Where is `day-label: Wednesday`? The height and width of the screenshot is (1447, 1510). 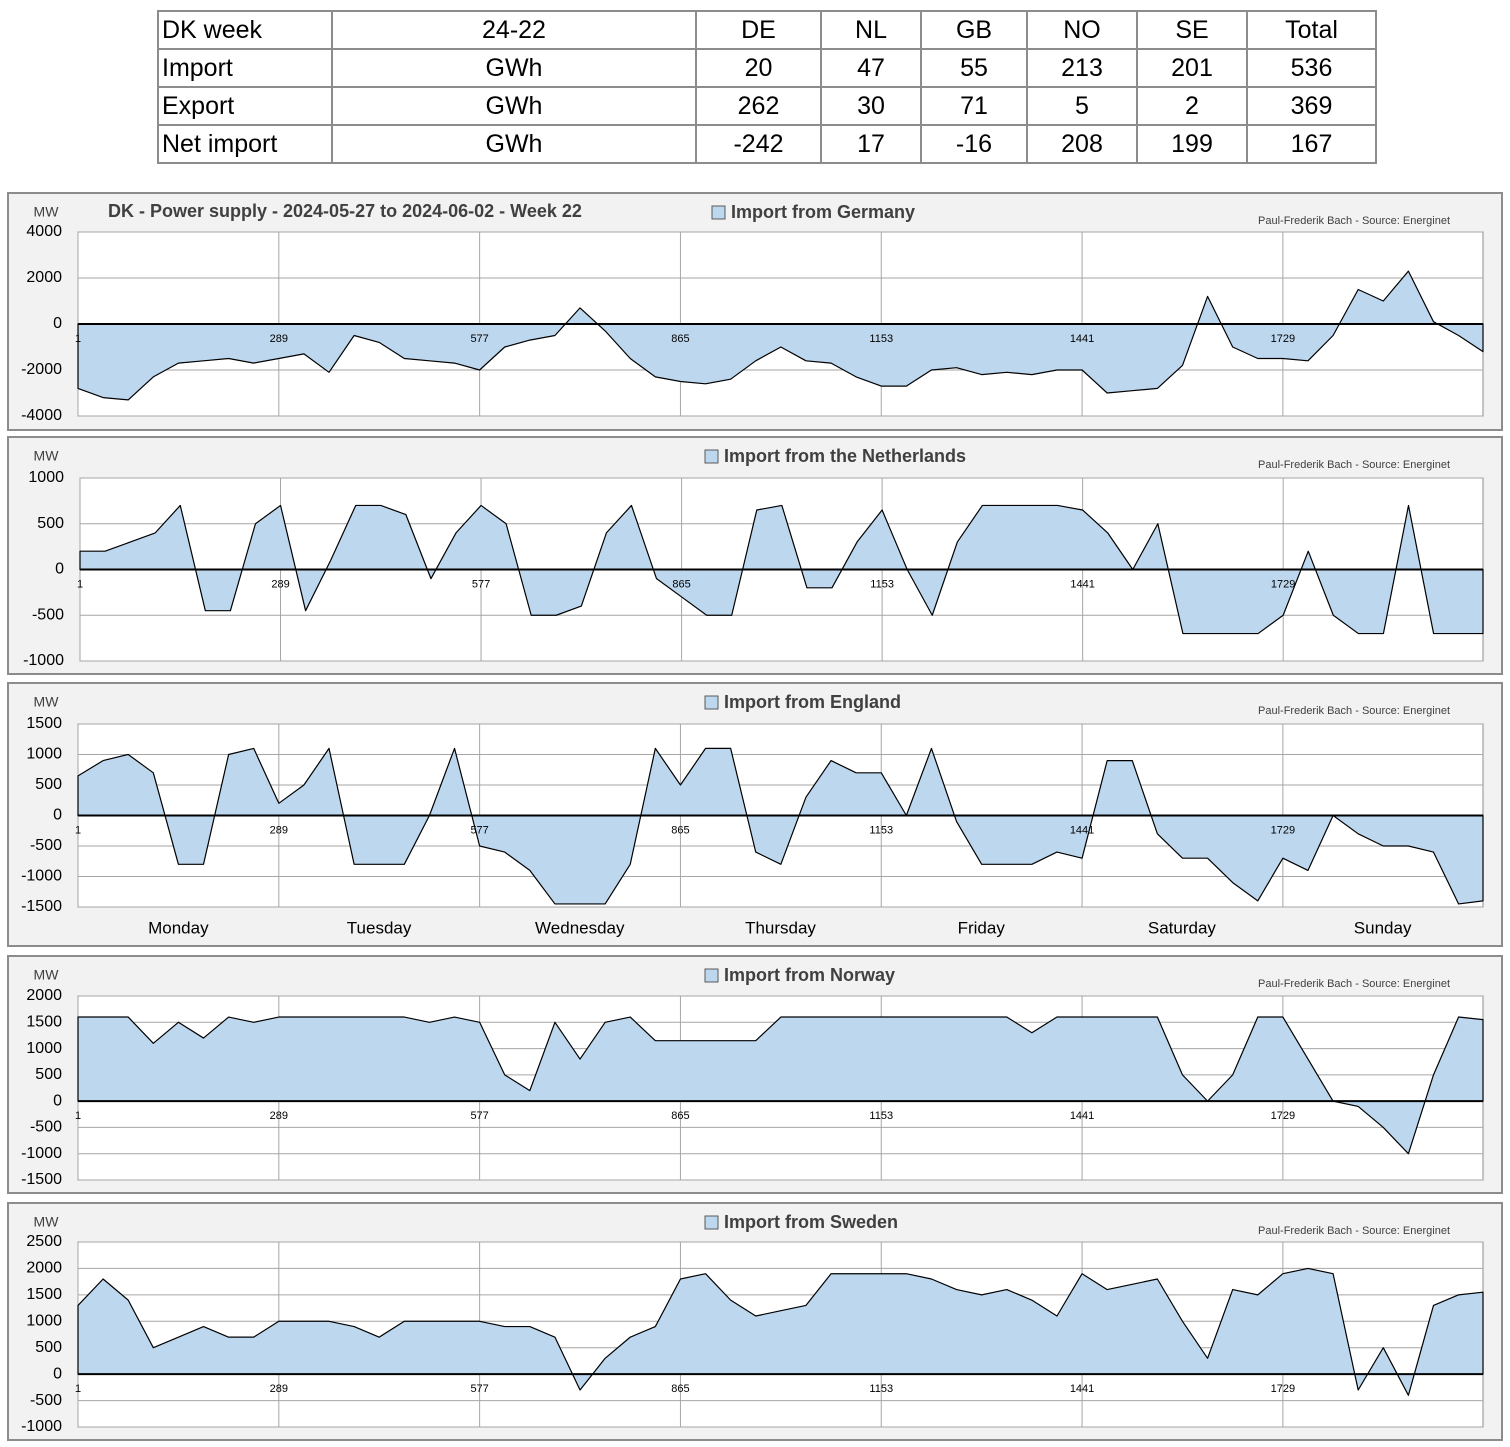 day-label: Wednesday is located at coordinates (580, 927).